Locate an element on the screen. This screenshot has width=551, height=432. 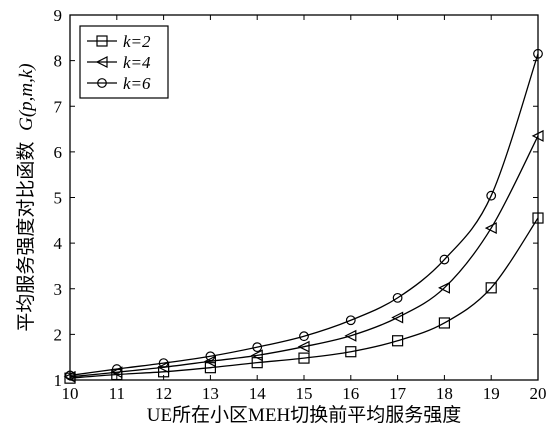
x-tick-label: 16 is located at coordinates (350, 393).